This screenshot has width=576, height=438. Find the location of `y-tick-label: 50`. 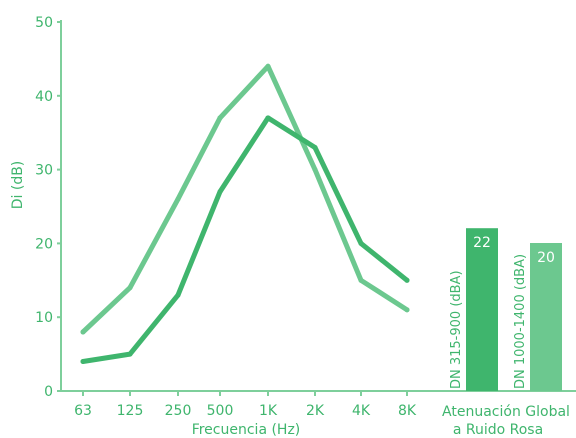

y-tick-label: 50 is located at coordinates (44, 23).